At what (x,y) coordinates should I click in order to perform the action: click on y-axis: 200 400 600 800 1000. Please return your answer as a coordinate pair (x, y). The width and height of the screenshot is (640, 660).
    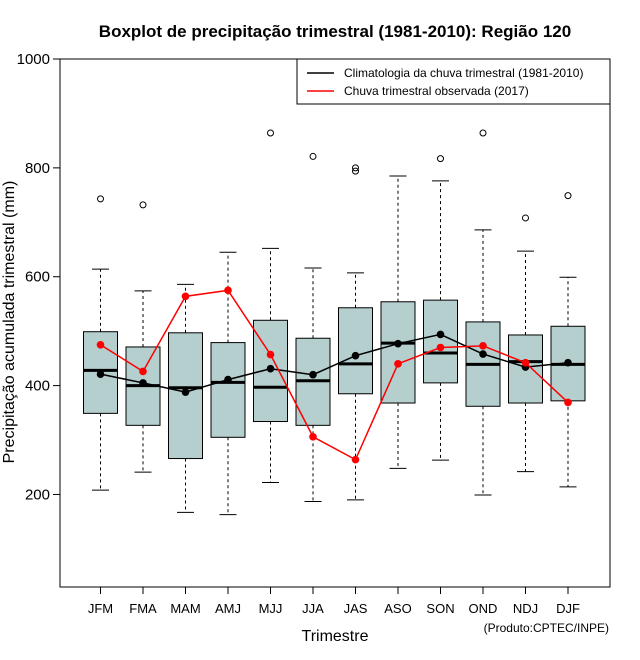
    Looking at the image, I should click on (38, 277).